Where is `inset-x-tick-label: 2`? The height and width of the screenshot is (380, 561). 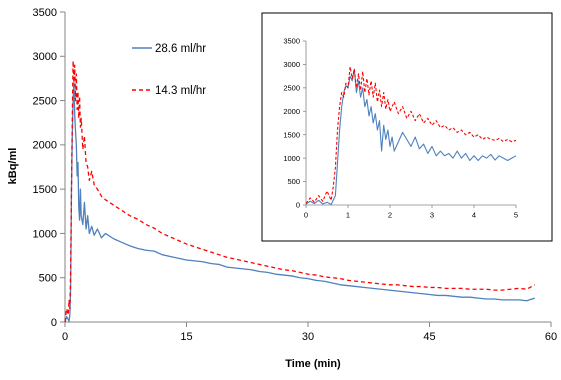
inset-x-tick-label: 2 is located at coordinates (390, 215).